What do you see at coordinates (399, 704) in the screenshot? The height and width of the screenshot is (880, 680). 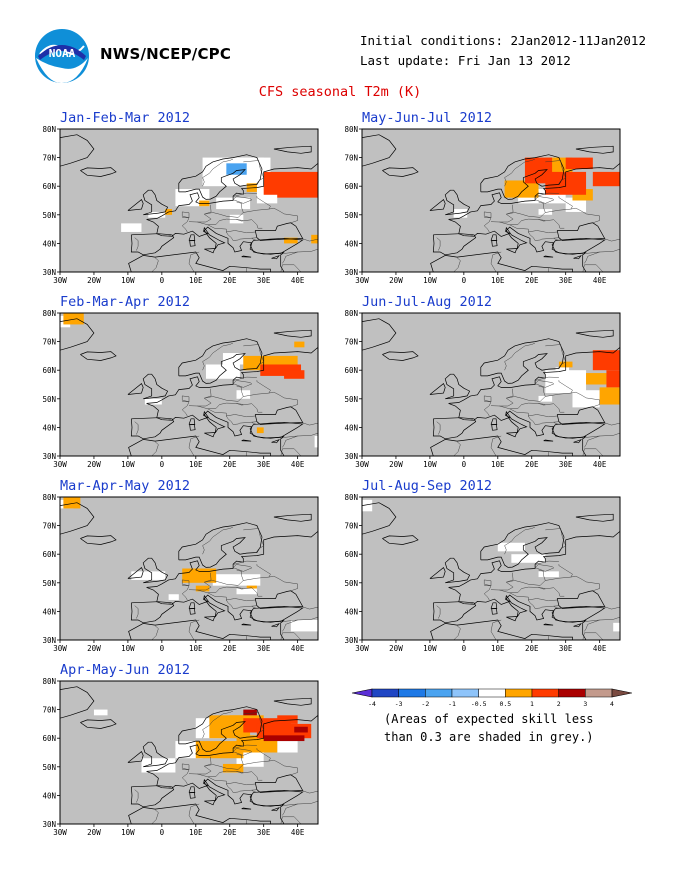 I see `legend-tick-label: -3` at bounding box center [399, 704].